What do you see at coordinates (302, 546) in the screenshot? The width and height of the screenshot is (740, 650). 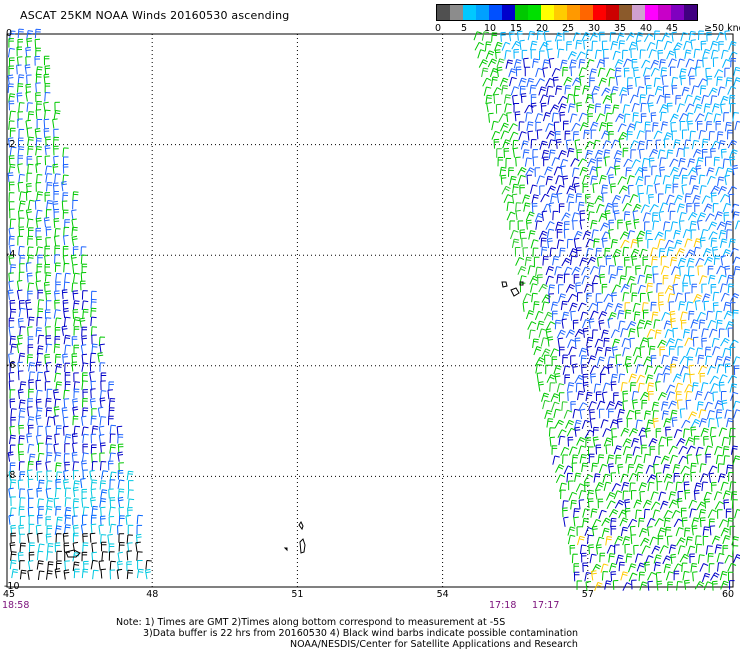 I see `island-outline` at bounding box center [302, 546].